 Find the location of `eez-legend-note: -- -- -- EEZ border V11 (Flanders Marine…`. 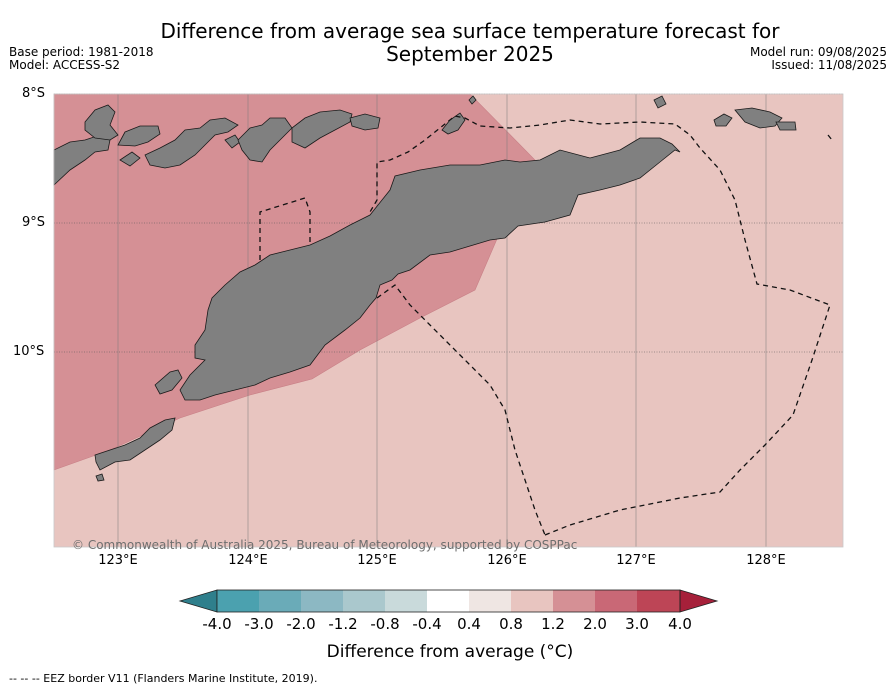

eez-legend-note: -- -- -- EEZ border V11 (Flanders Marine… is located at coordinates (163, 678).